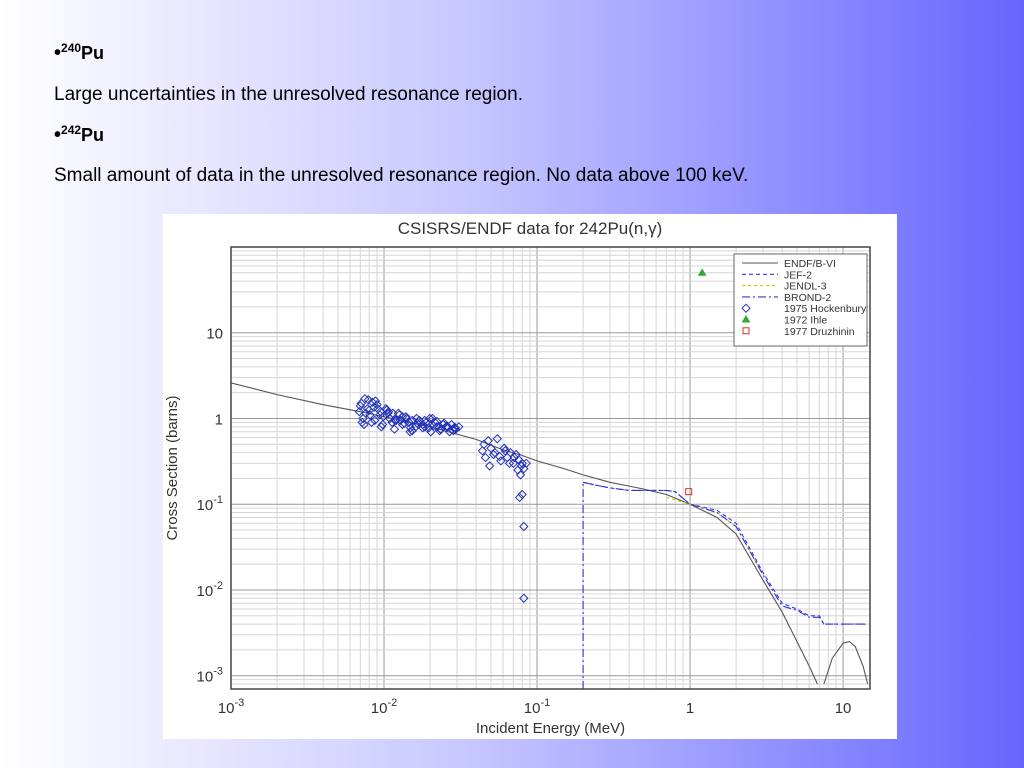 This screenshot has height=768, width=1024. Describe the element at coordinates (825, 309) in the screenshot. I see `legend-label: 1975 Hockenbury` at that location.